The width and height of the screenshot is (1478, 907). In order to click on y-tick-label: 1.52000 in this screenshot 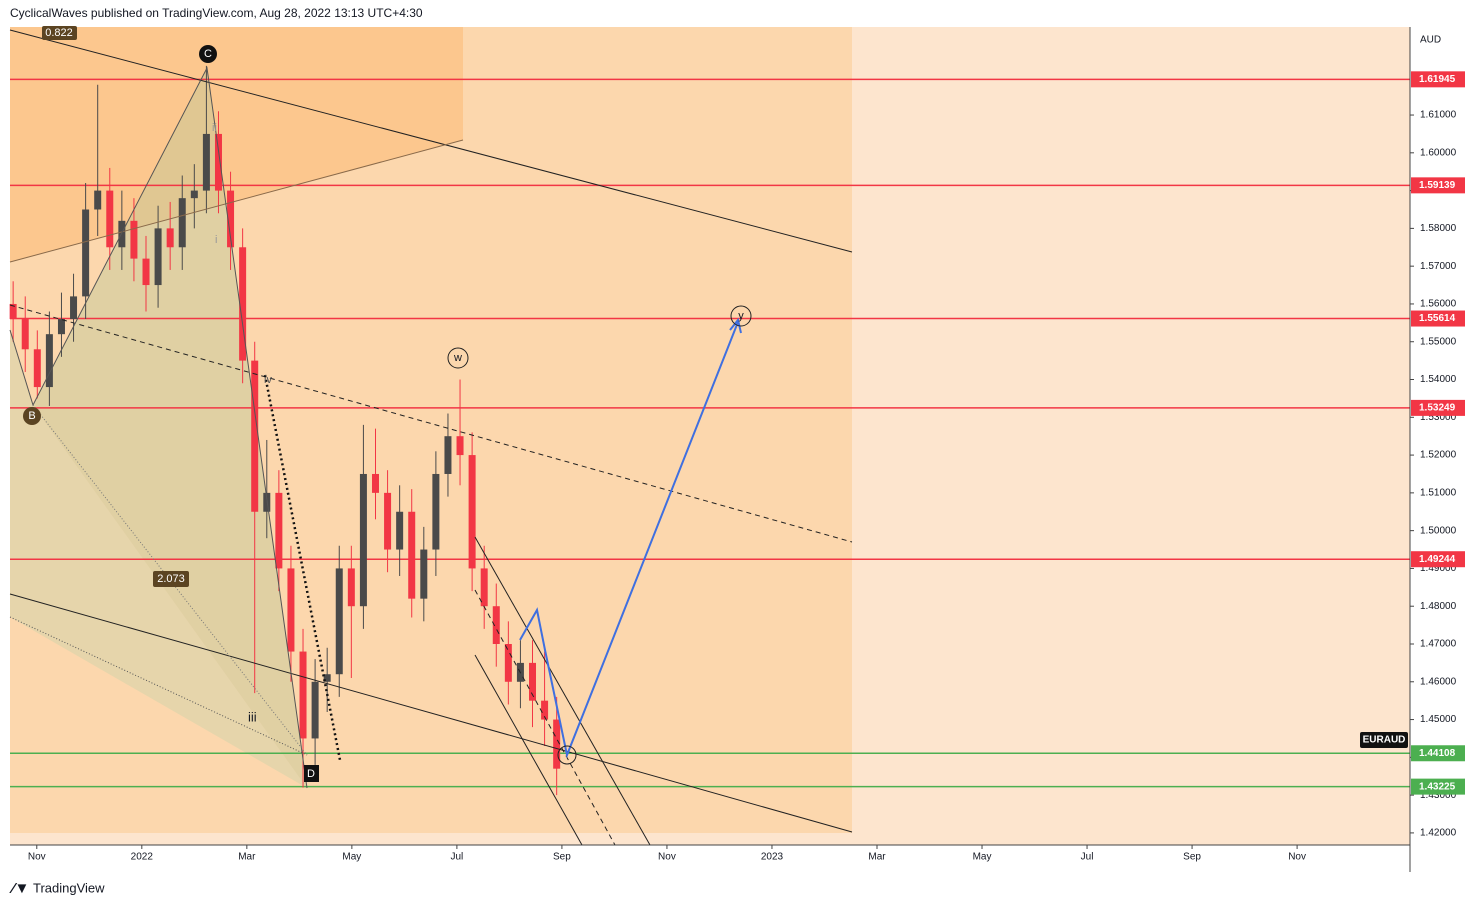, I will do `click(1438, 455)`.